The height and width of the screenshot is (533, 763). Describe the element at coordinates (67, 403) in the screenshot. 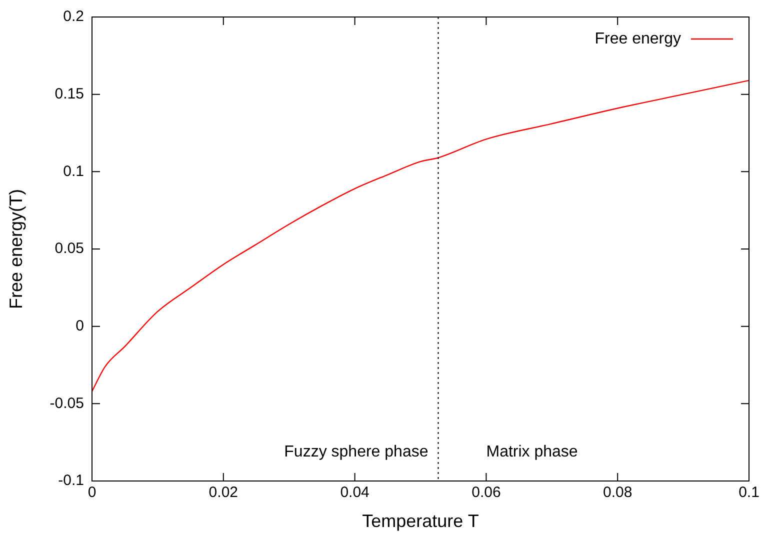

I see `y-tick-label: -0.05` at that location.